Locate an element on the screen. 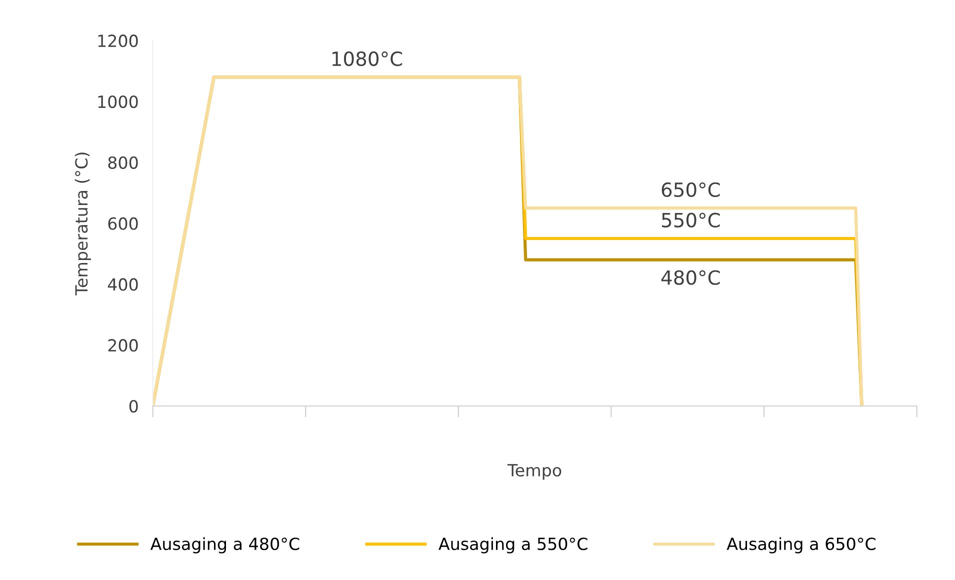 Image resolution: width=955 pixels, height=580 pixels. annotation: 650°C is located at coordinates (691, 190).